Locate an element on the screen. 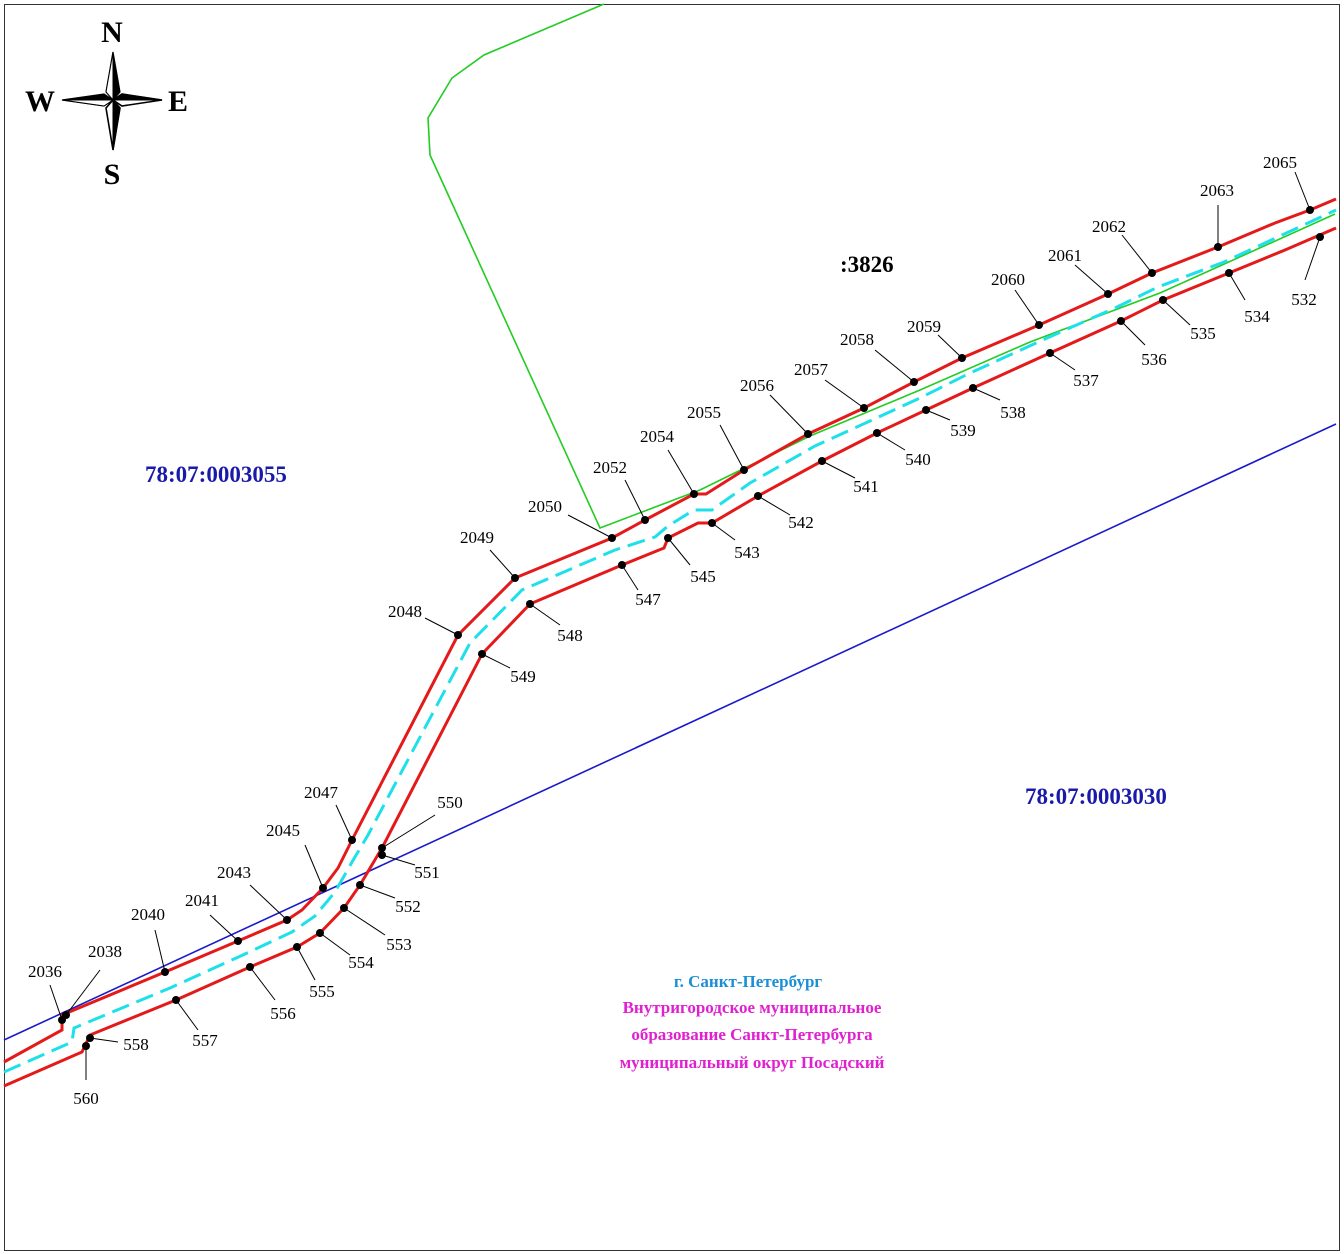 Image resolution: width=1344 pixels, height=1254 pixels. boundary-point-2041 is located at coordinates (238, 941).